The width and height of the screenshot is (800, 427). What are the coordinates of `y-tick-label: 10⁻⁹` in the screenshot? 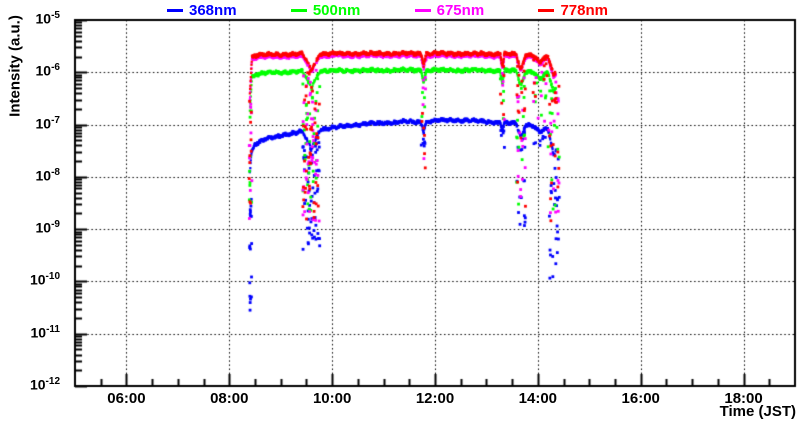 It's located at (47, 227).